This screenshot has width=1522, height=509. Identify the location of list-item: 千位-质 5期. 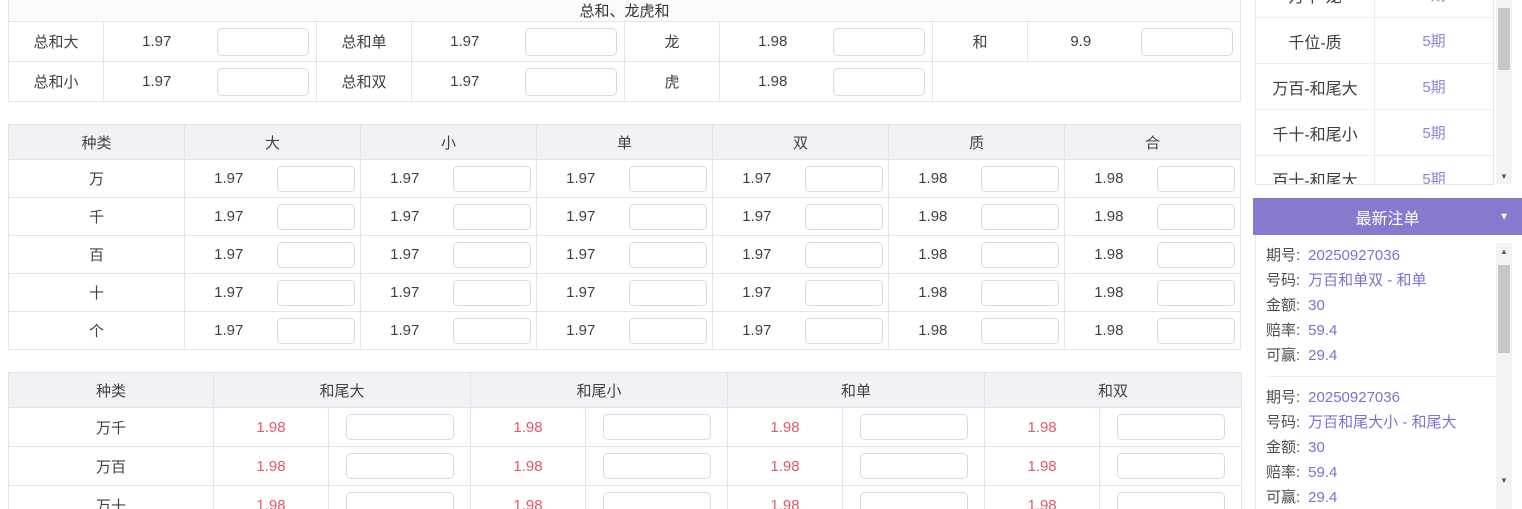
(1374, 41).